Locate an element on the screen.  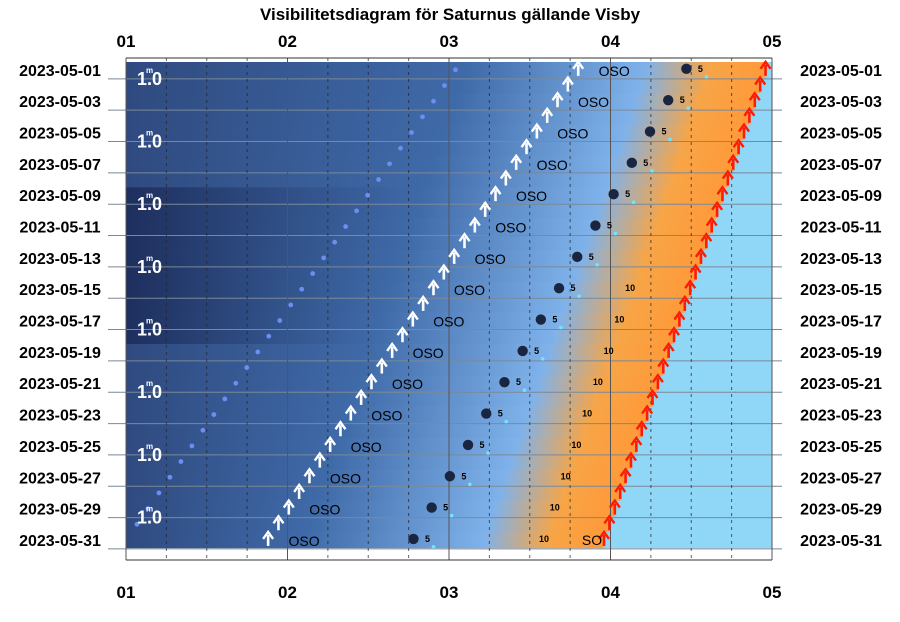
date-label-right: 2023-05-23 is located at coordinates (841, 416).